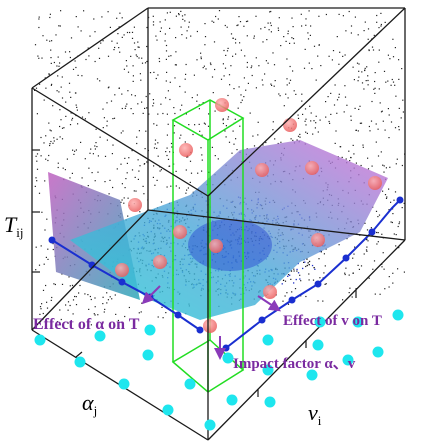 The height and width of the screenshot is (448, 429). I want to click on axis-label-y: αj, so click(89, 404).